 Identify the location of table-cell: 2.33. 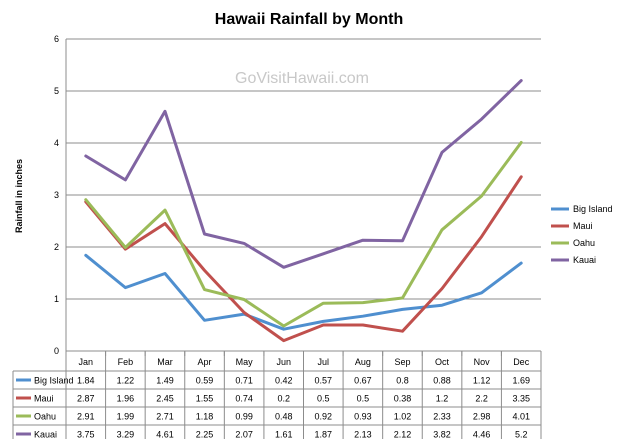
(442, 417).